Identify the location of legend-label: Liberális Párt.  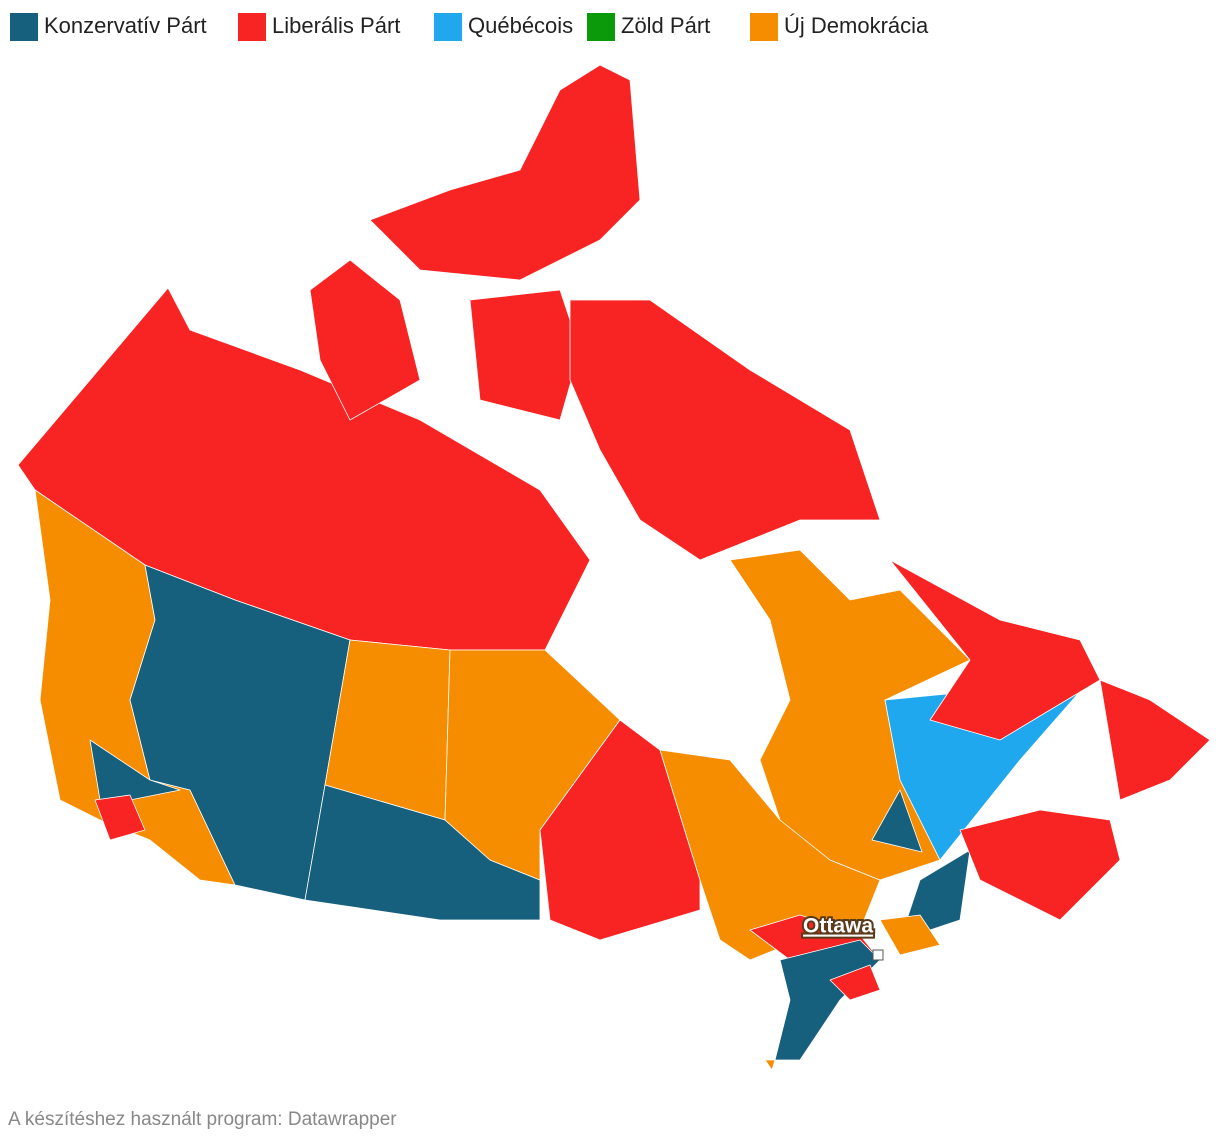
(336, 25).